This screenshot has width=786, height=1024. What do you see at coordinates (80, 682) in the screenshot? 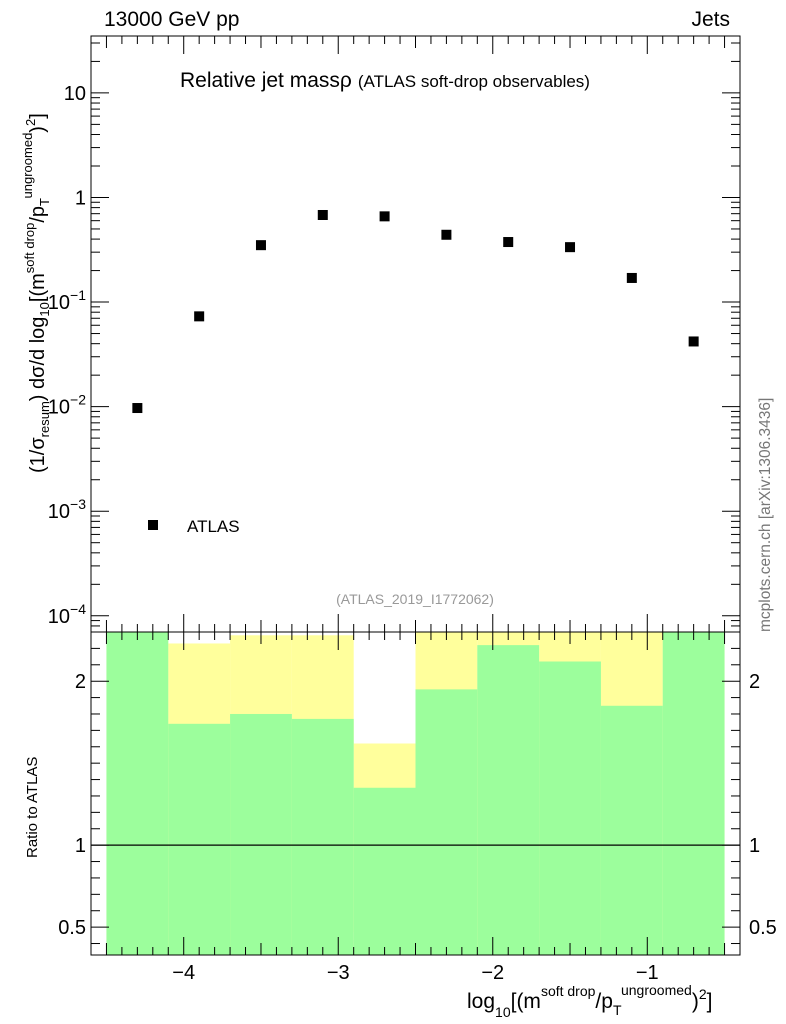
I see `ratio-y-tick-label: 2` at bounding box center [80, 682].